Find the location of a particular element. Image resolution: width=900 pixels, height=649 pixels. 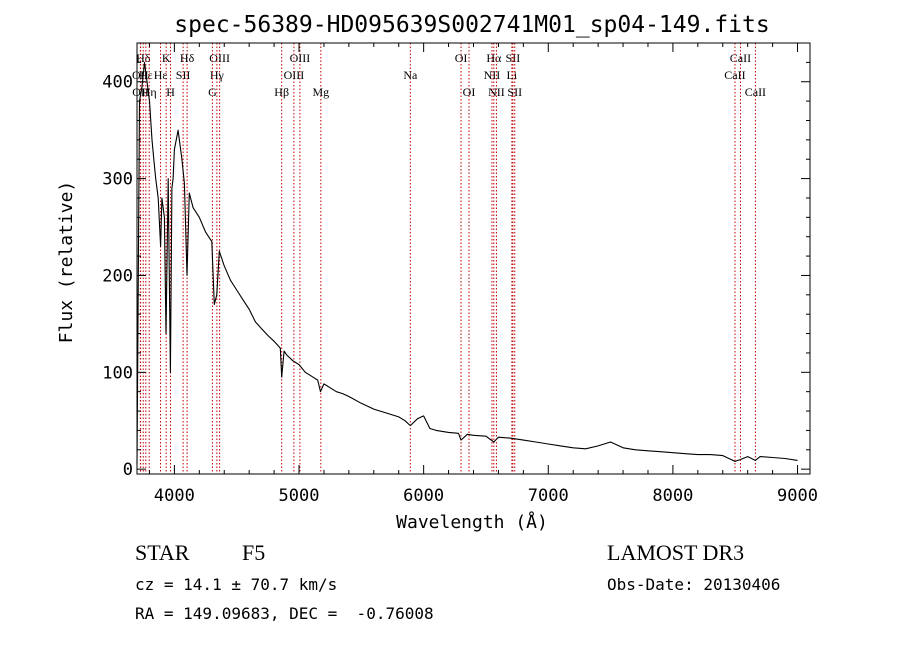

obs-date: Obs-Date: 20130406 is located at coordinates (693, 584).